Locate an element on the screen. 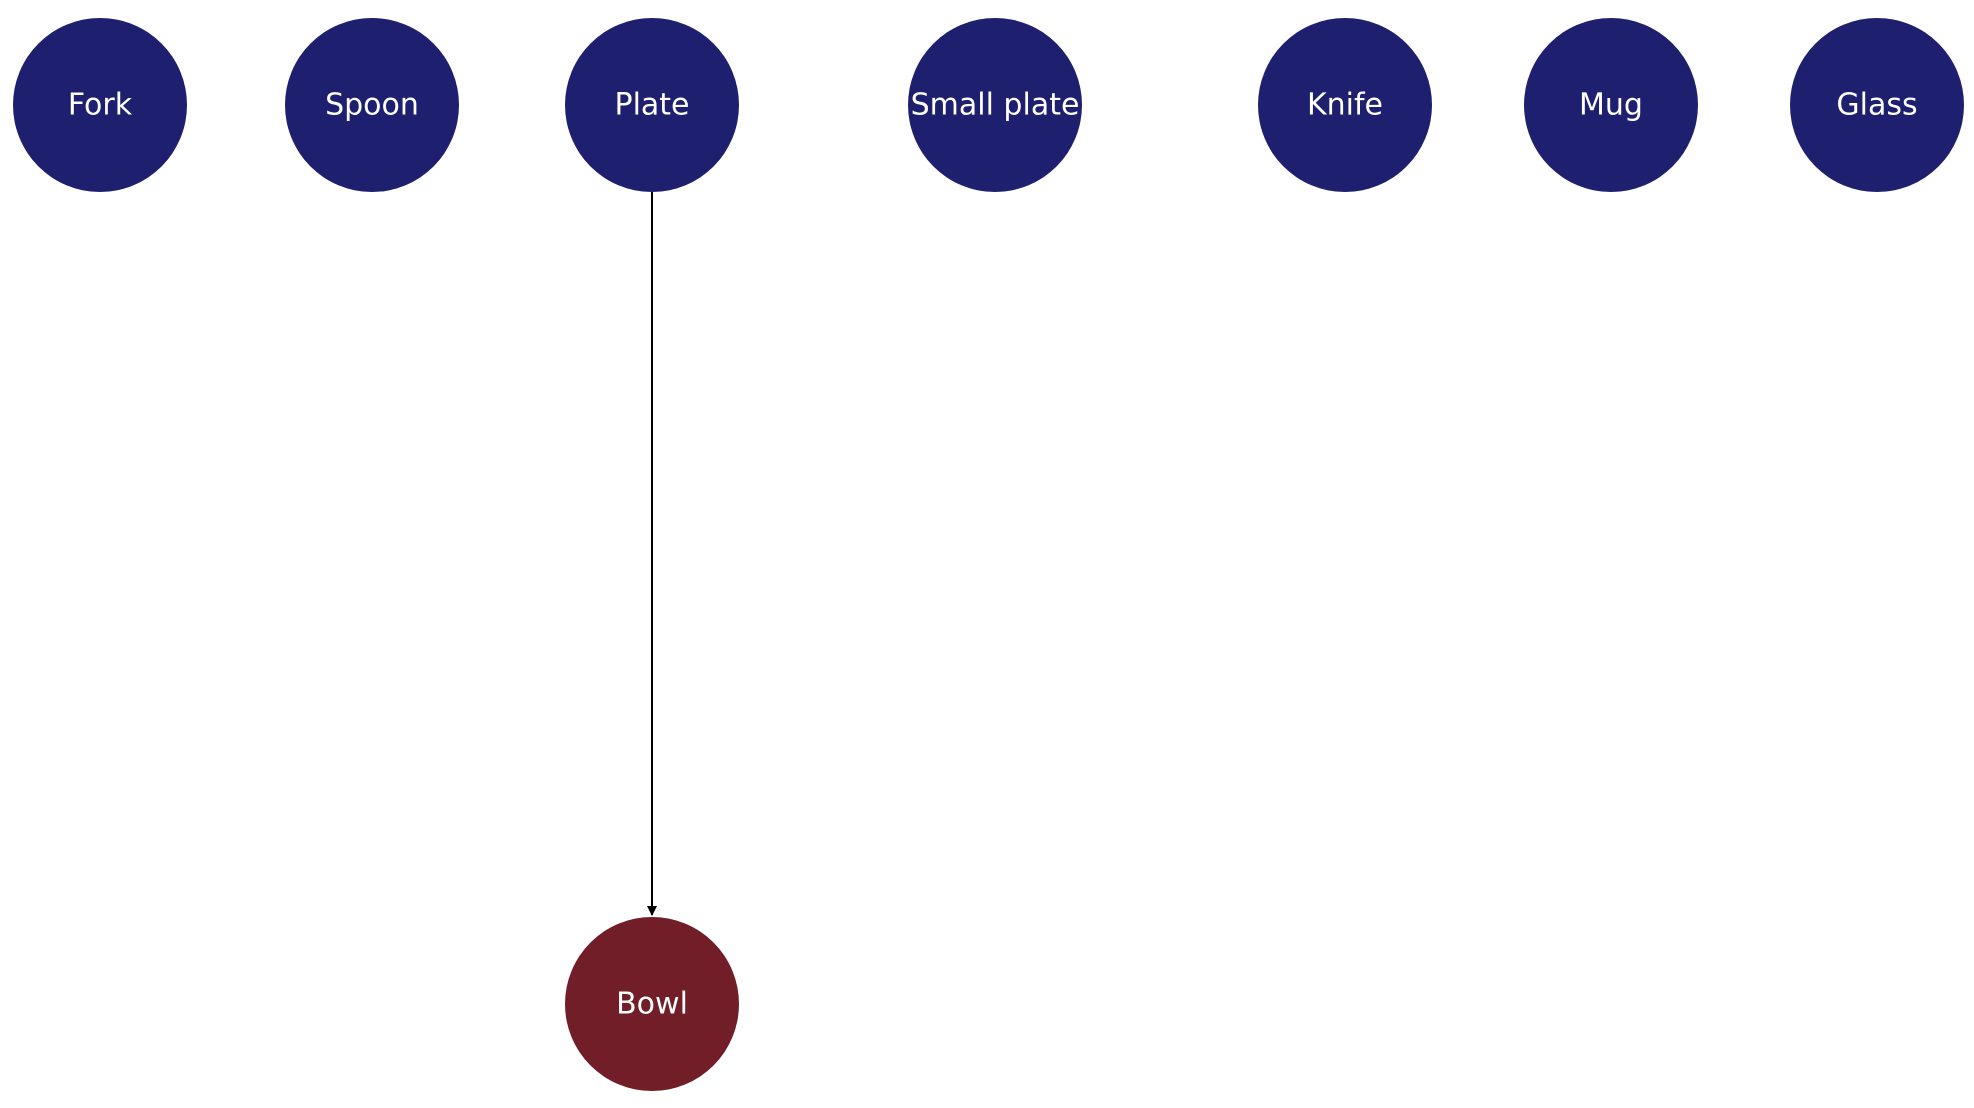 The height and width of the screenshot is (1108, 1974). node-label-glass: Glass is located at coordinates (1876, 105).